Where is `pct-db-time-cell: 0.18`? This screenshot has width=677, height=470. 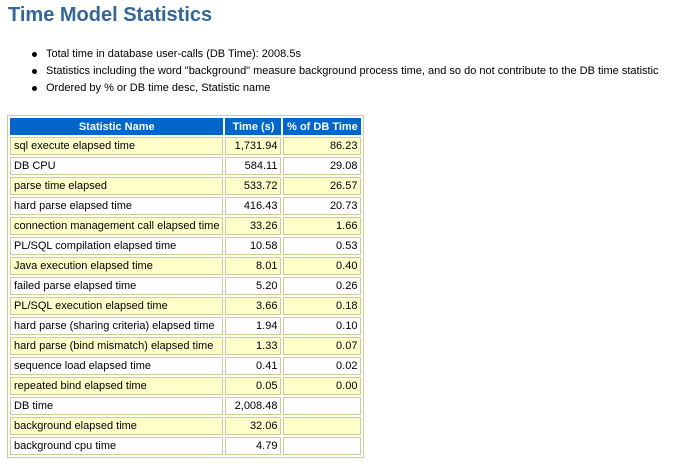
pct-db-time-cell: 0.18 is located at coordinates (322, 306).